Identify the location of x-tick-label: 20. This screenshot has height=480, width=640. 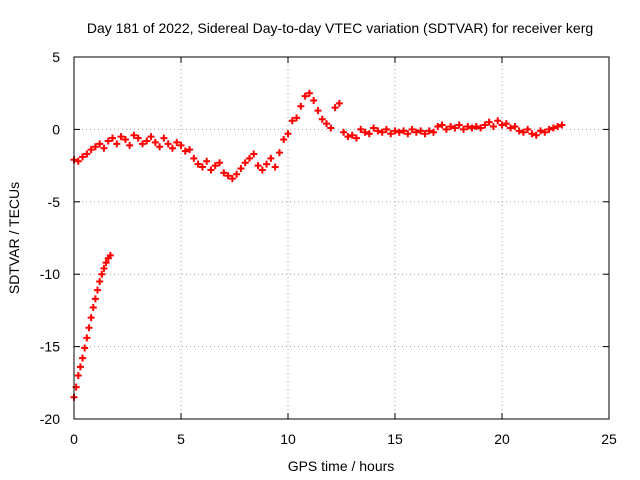
(502, 439).